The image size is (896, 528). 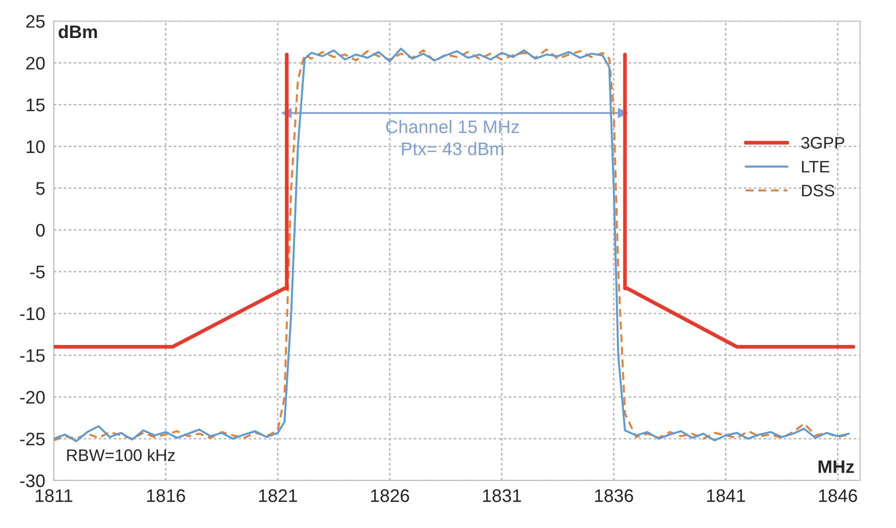 What do you see at coordinates (54, 495) in the screenshot?
I see `x-tick-label: 1811` at bounding box center [54, 495].